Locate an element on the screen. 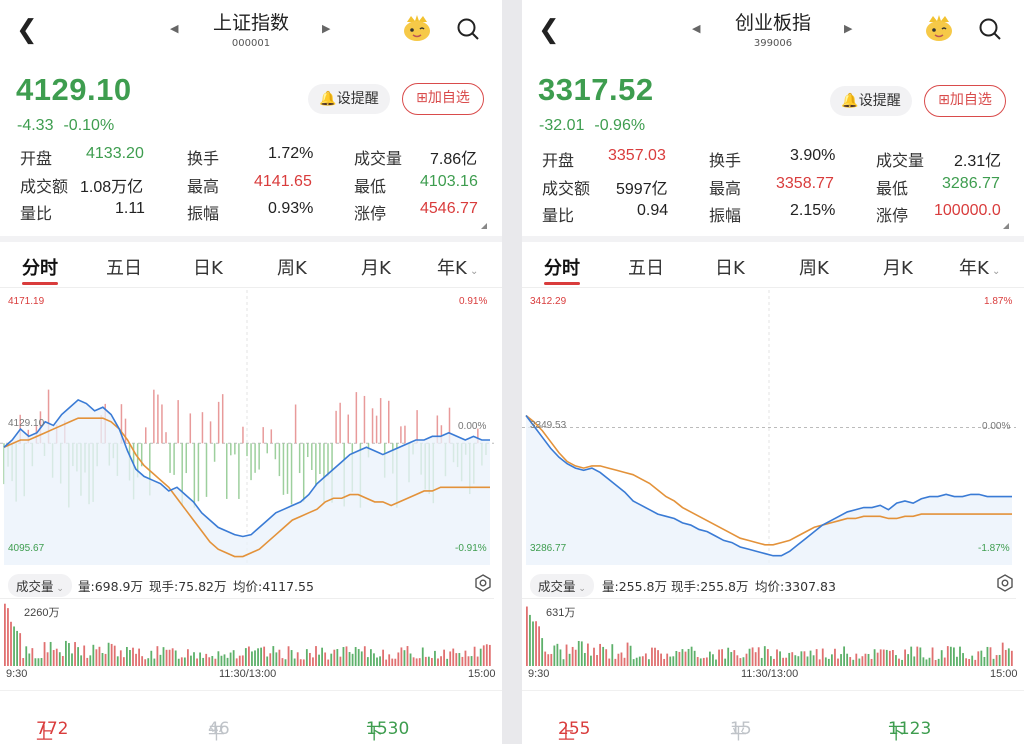  stat-value: 3286.77 is located at coordinates (971, 183).